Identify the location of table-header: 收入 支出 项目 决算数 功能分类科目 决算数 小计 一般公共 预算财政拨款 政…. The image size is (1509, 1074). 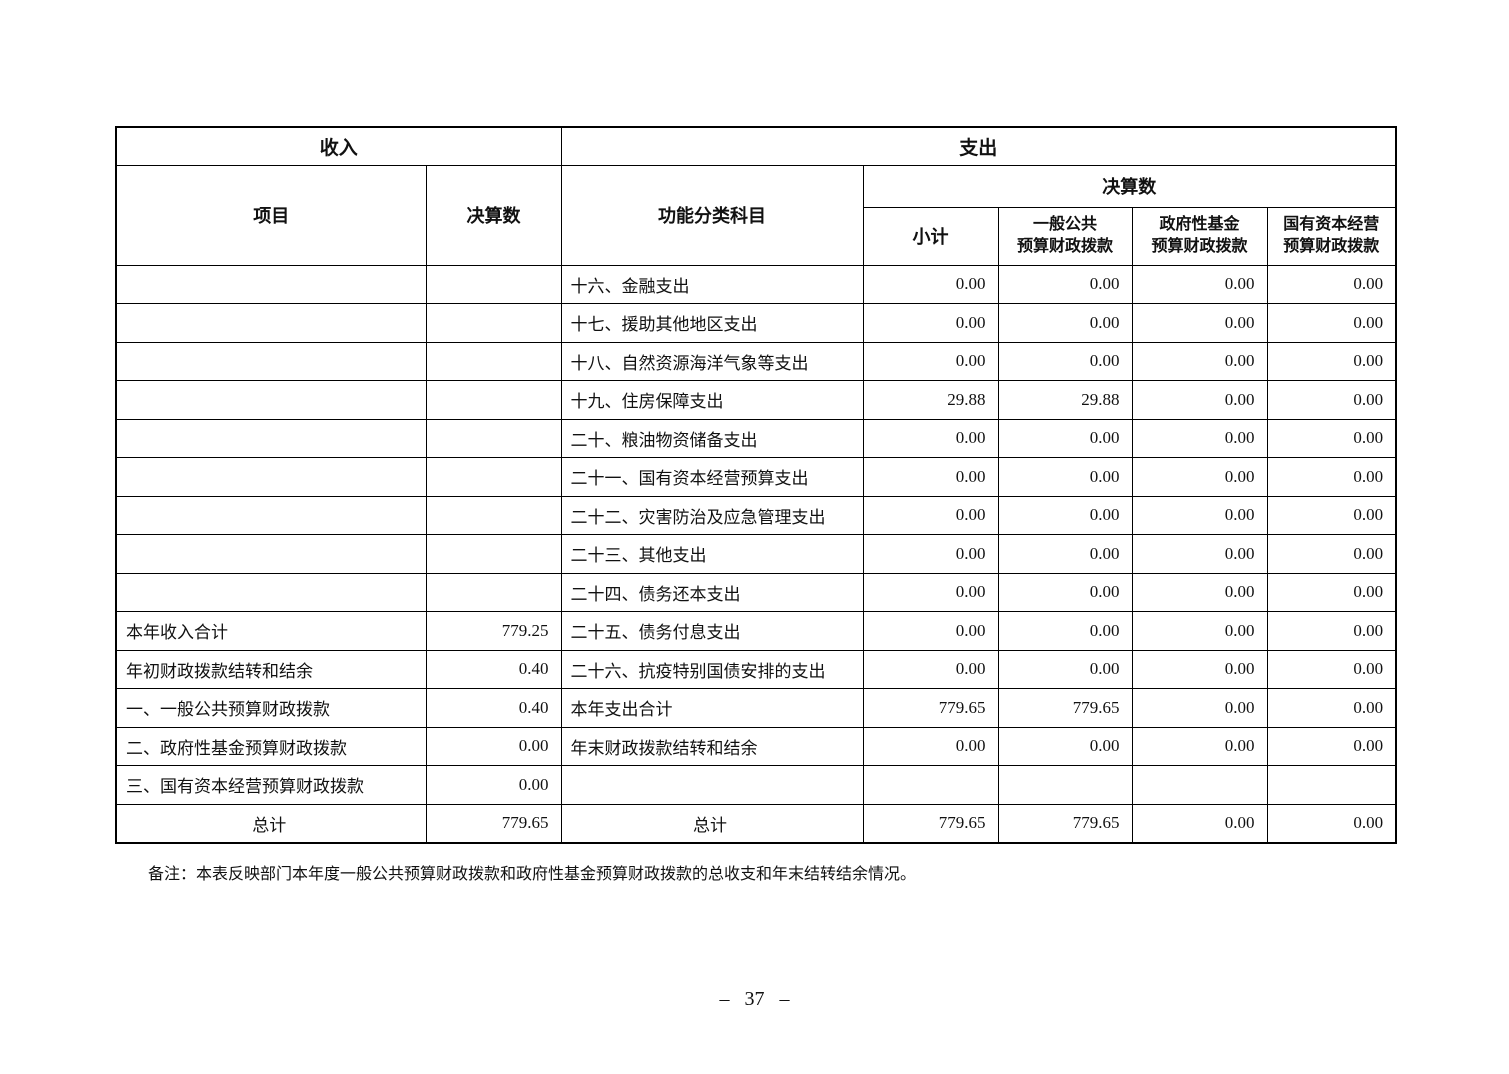
(756, 196).